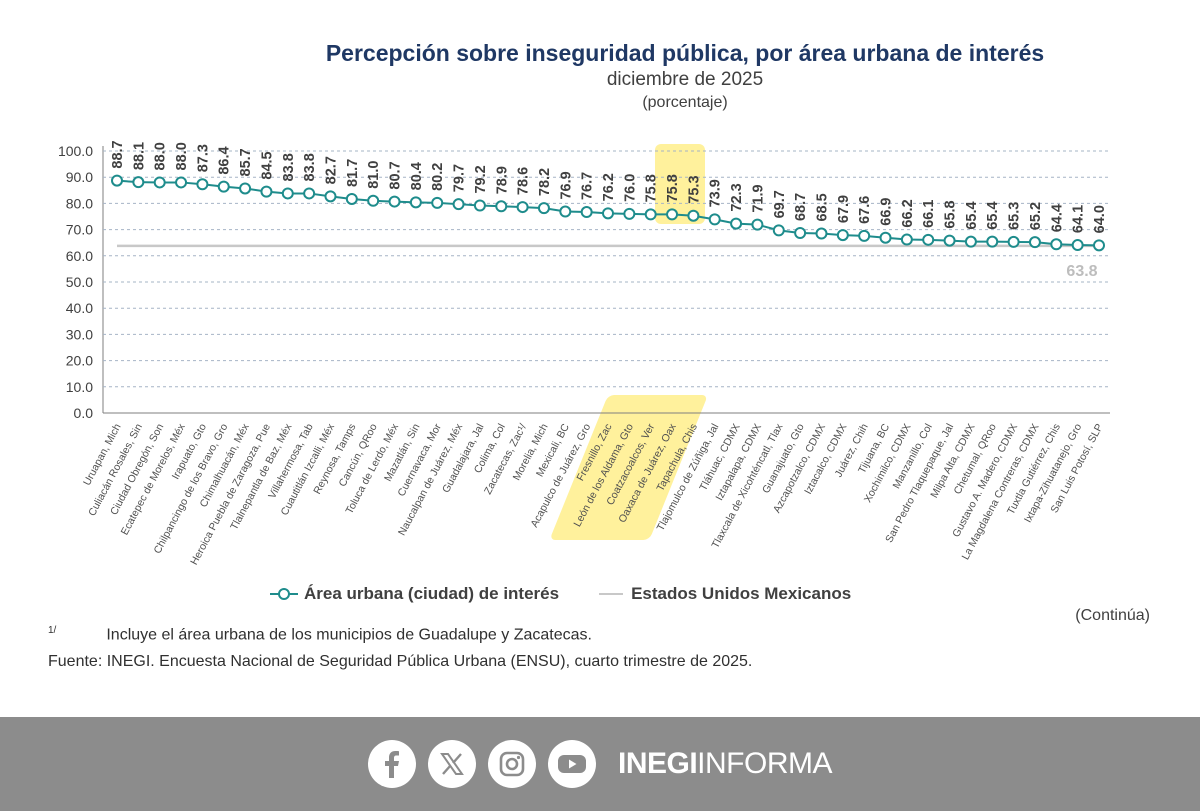  What do you see at coordinates (652, 188) in the screenshot?
I see `data-label: 75.8` at bounding box center [652, 188].